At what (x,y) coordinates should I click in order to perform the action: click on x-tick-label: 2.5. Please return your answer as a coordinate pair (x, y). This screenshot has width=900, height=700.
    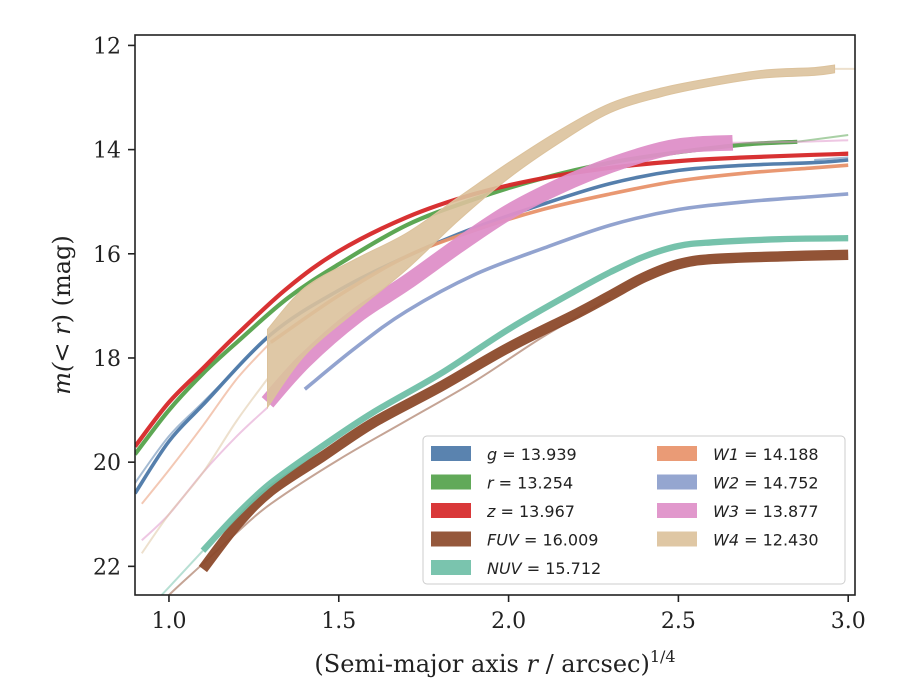
    Looking at the image, I should click on (678, 621).